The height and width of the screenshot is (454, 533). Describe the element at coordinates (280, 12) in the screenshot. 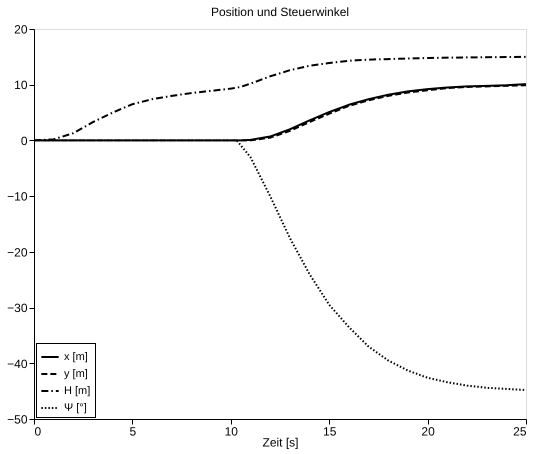

I see `chart-title: Position und Steuerwinkel` at that location.